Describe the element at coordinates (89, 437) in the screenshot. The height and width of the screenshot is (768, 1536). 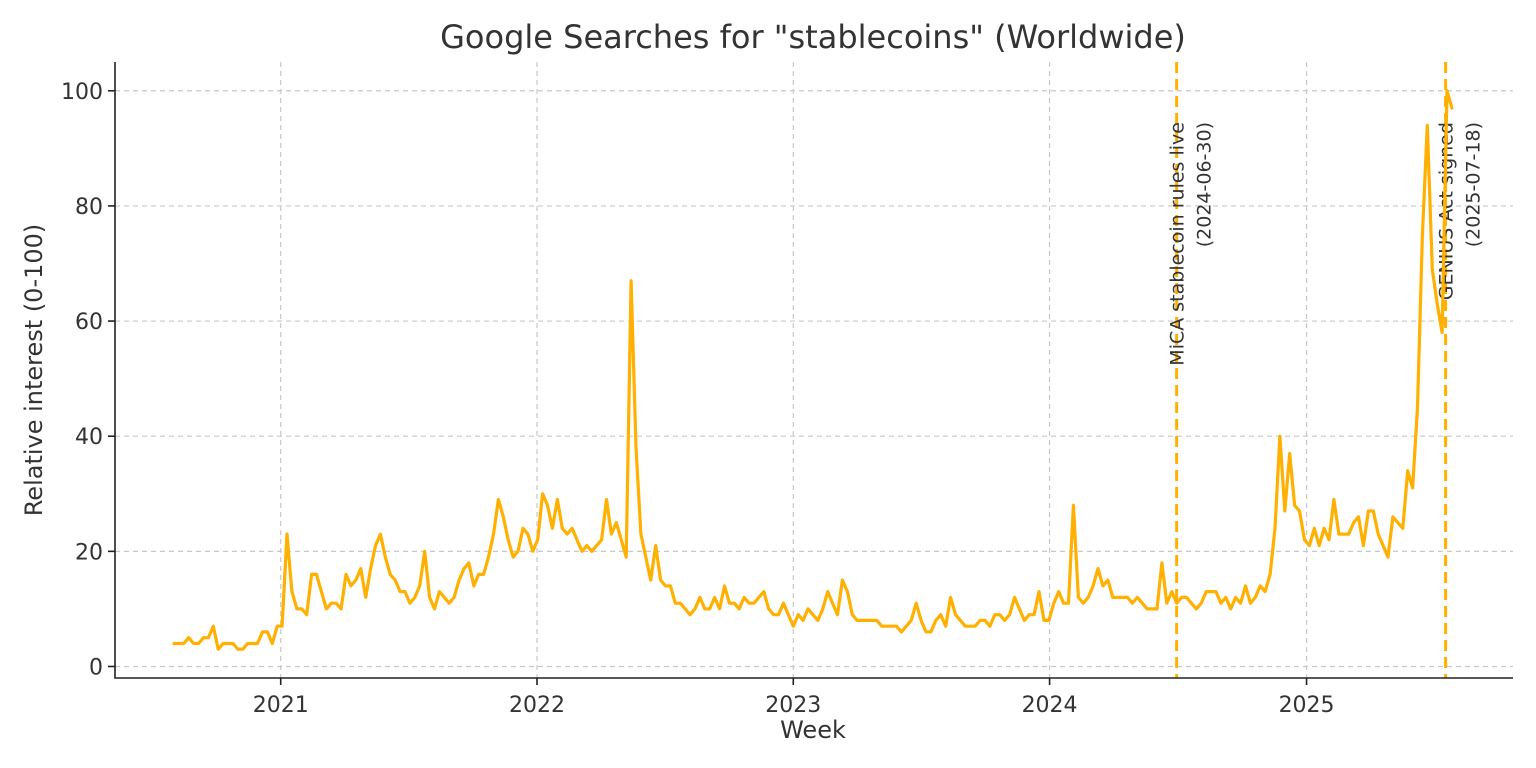
I see `y-tick-label: 40` at that location.